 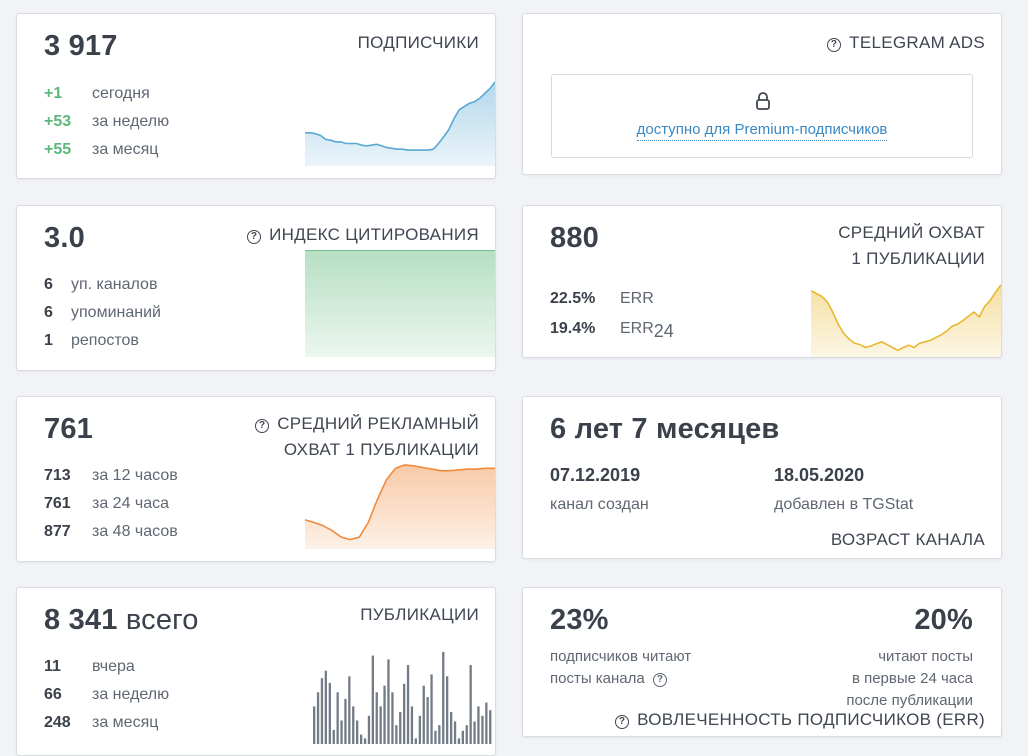 What do you see at coordinates (162, 620) in the screenshot?
I see `publications-unit: всего` at bounding box center [162, 620].